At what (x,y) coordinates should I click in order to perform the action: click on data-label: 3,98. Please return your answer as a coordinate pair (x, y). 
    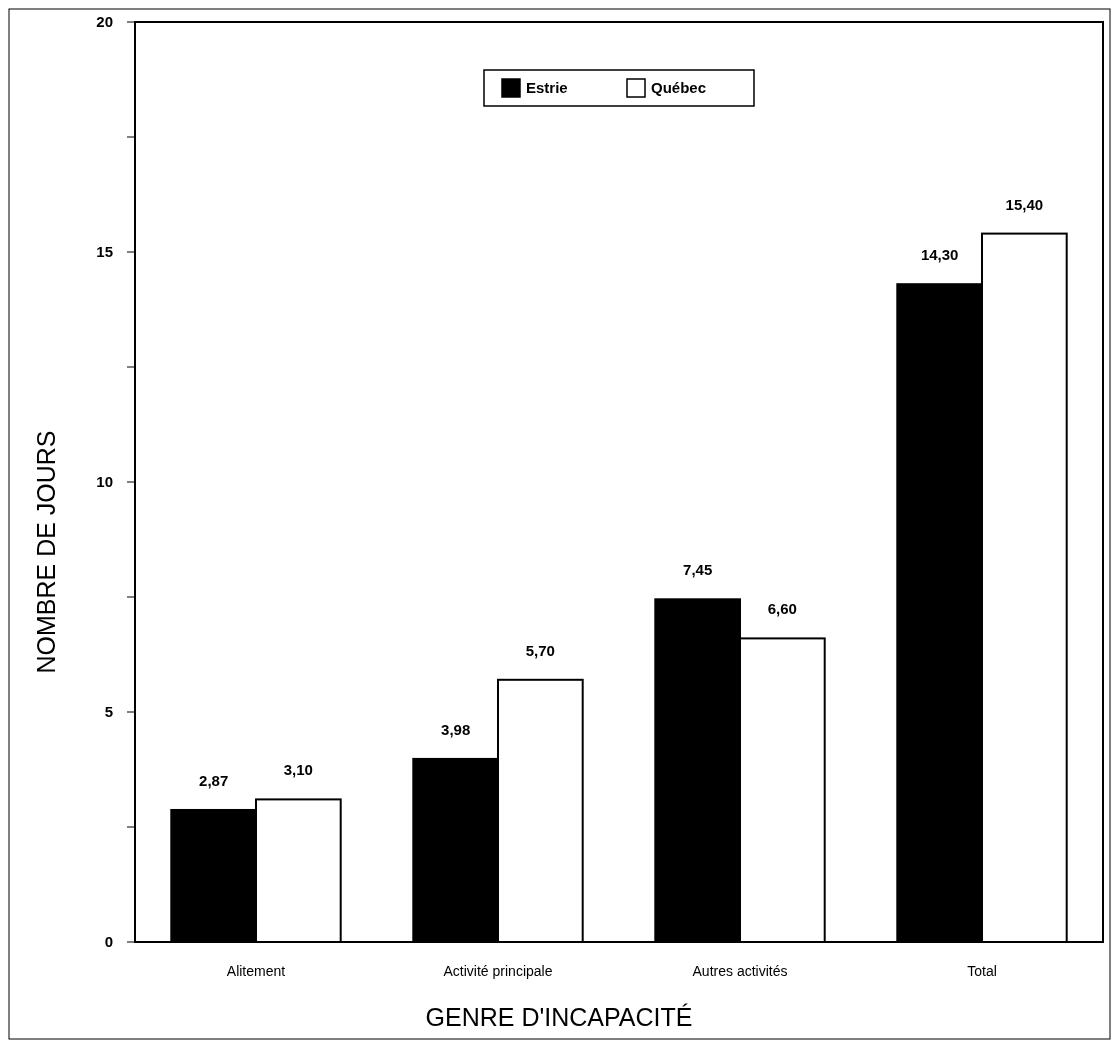
    Looking at the image, I should click on (456, 729).